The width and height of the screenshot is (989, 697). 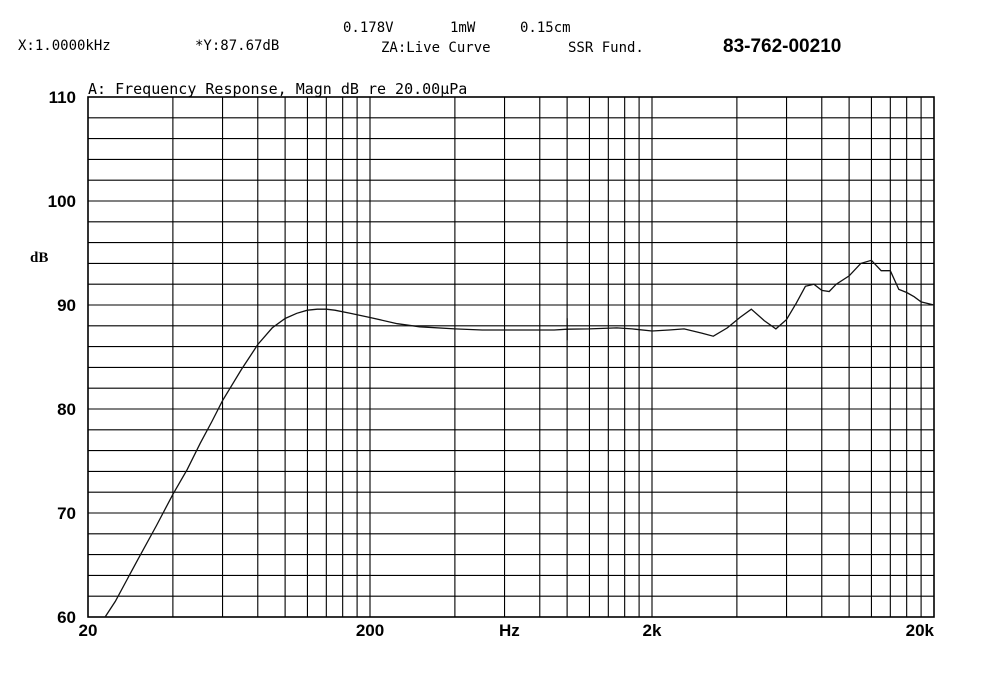 What do you see at coordinates (436, 48) in the screenshot?
I see `za-mode-readout: ZA:Live Curve` at bounding box center [436, 48].